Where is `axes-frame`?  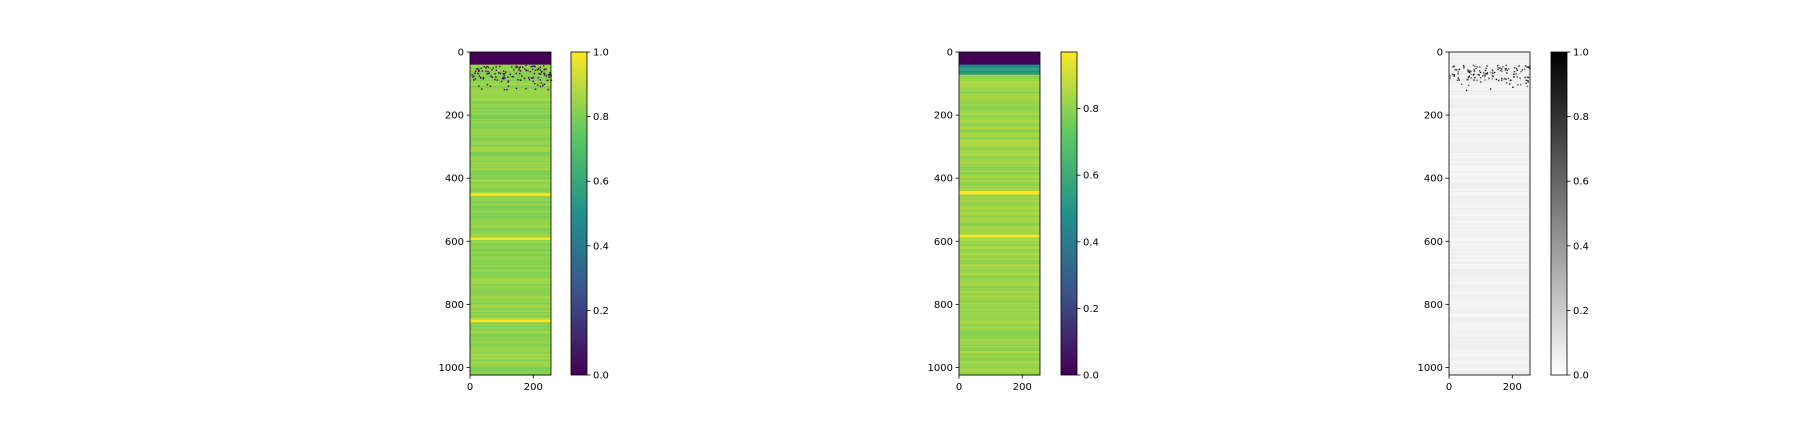 axes-frame is located at coordinates (999, 213).